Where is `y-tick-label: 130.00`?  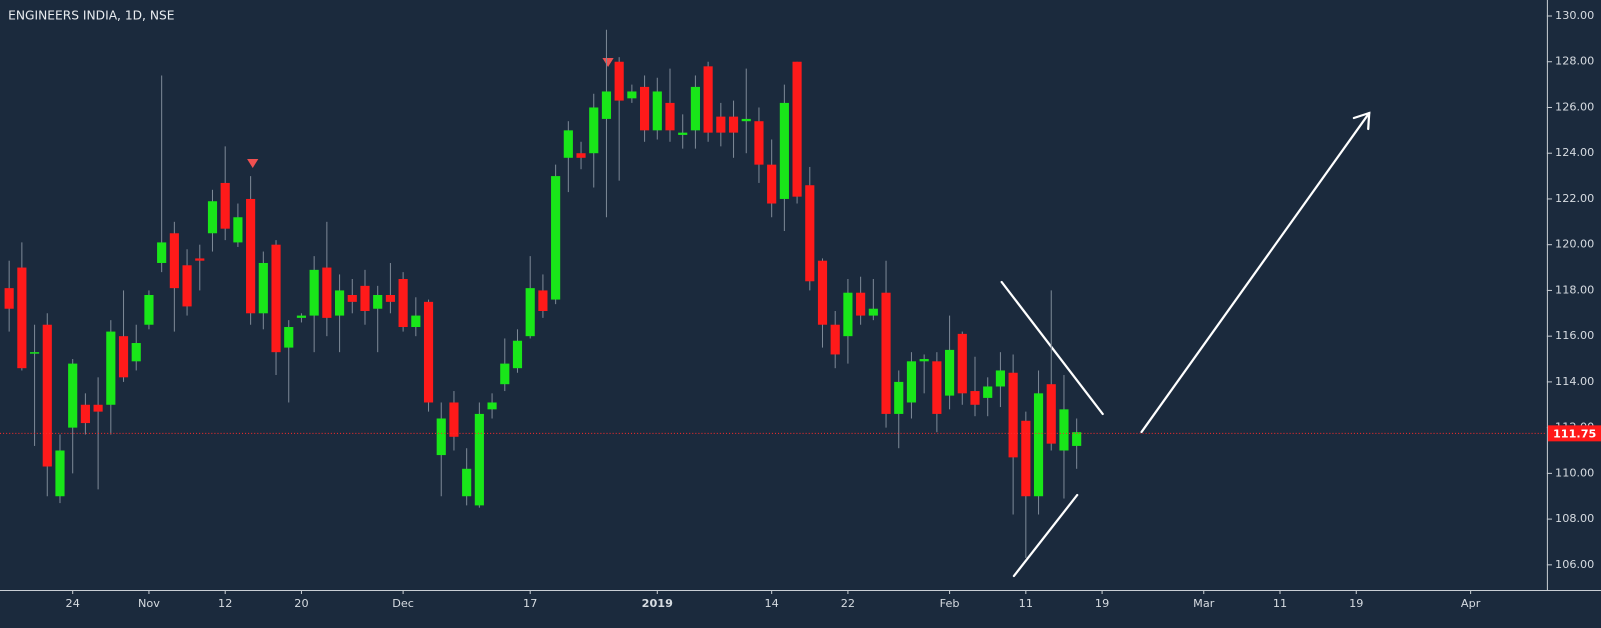
y-tick-label: 130.00 is located at coordinates (1574, 15).